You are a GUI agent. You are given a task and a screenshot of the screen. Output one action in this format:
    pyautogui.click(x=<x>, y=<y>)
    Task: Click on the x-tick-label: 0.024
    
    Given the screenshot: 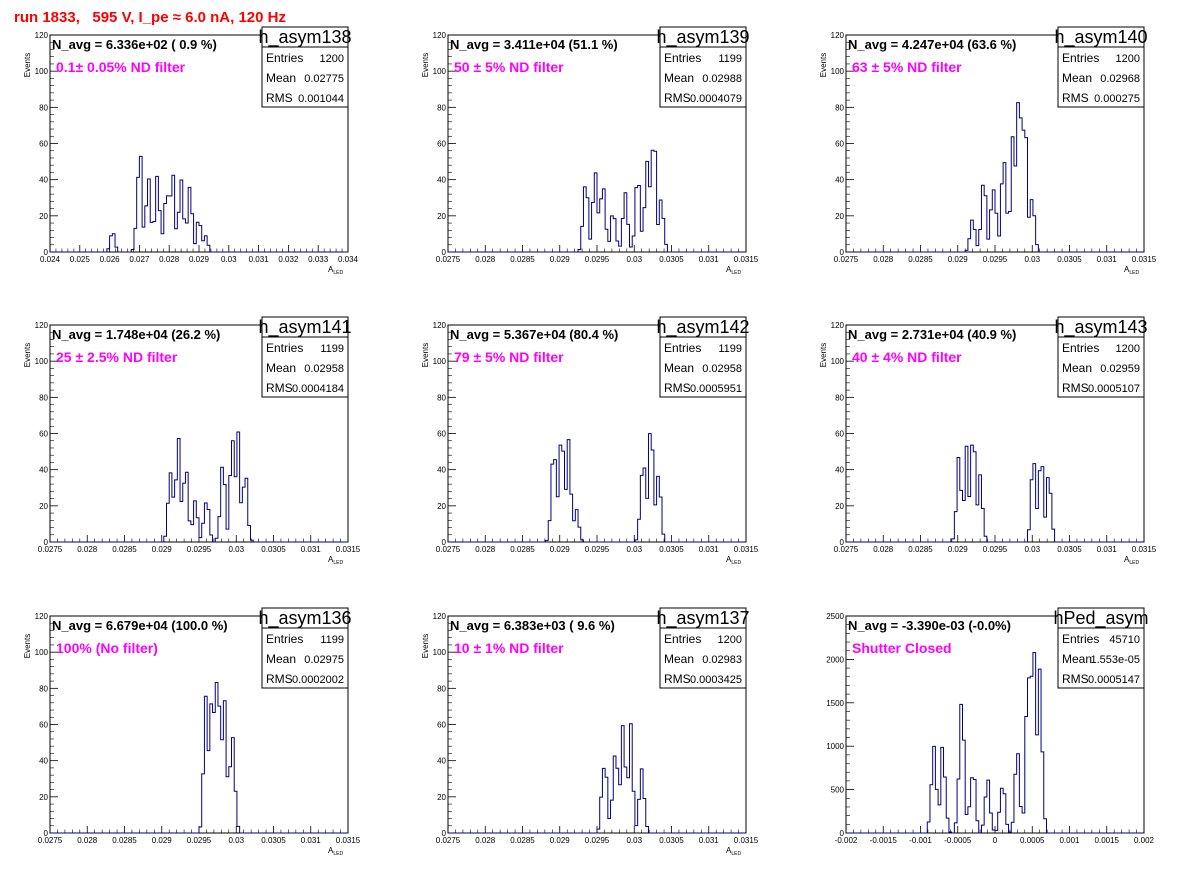 What is the action you would take?
    pyautogui.click(x=50, y=259)
    